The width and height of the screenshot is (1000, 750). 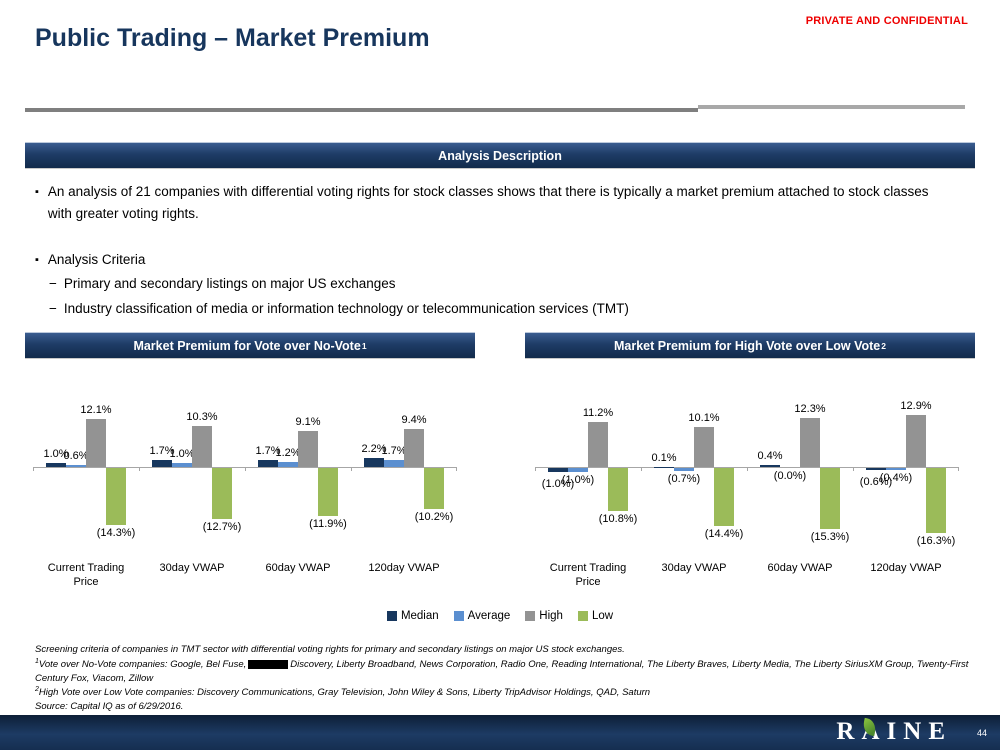 I want to click on bar-label-high-30day-vwap: 10.1%, so click(x=704, y=417).